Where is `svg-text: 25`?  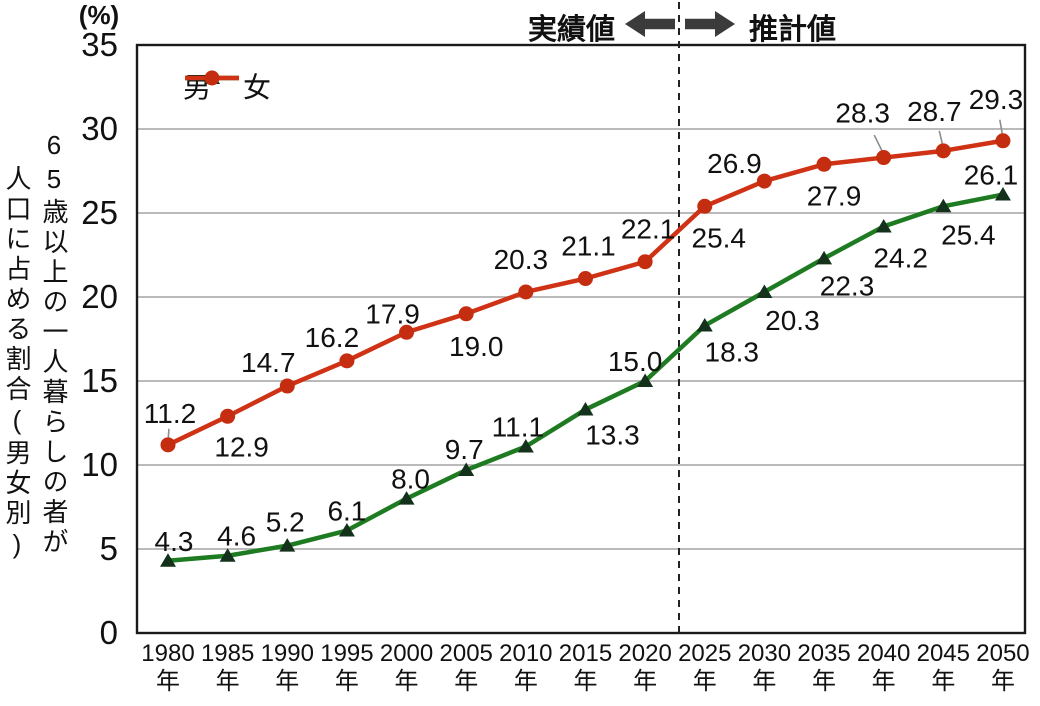
svg-text: 25 is located at coordinates (99, 212).